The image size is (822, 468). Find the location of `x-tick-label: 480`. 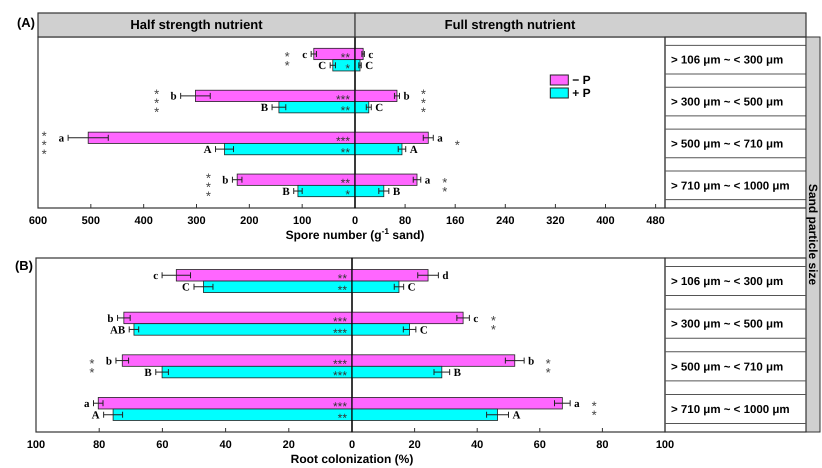

x-tick-label: 480 is located at coordinates (655, 221).